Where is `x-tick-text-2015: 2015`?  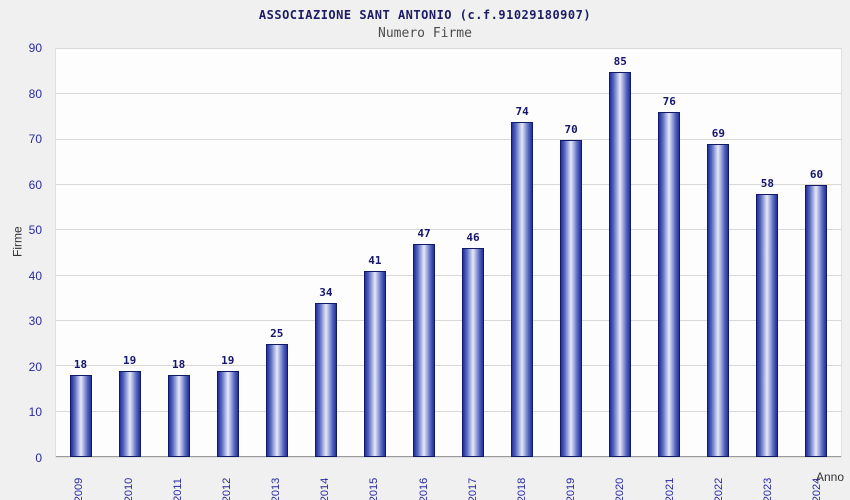
x-tick-text-2015: 2015 is located at coordinates (374, 488).